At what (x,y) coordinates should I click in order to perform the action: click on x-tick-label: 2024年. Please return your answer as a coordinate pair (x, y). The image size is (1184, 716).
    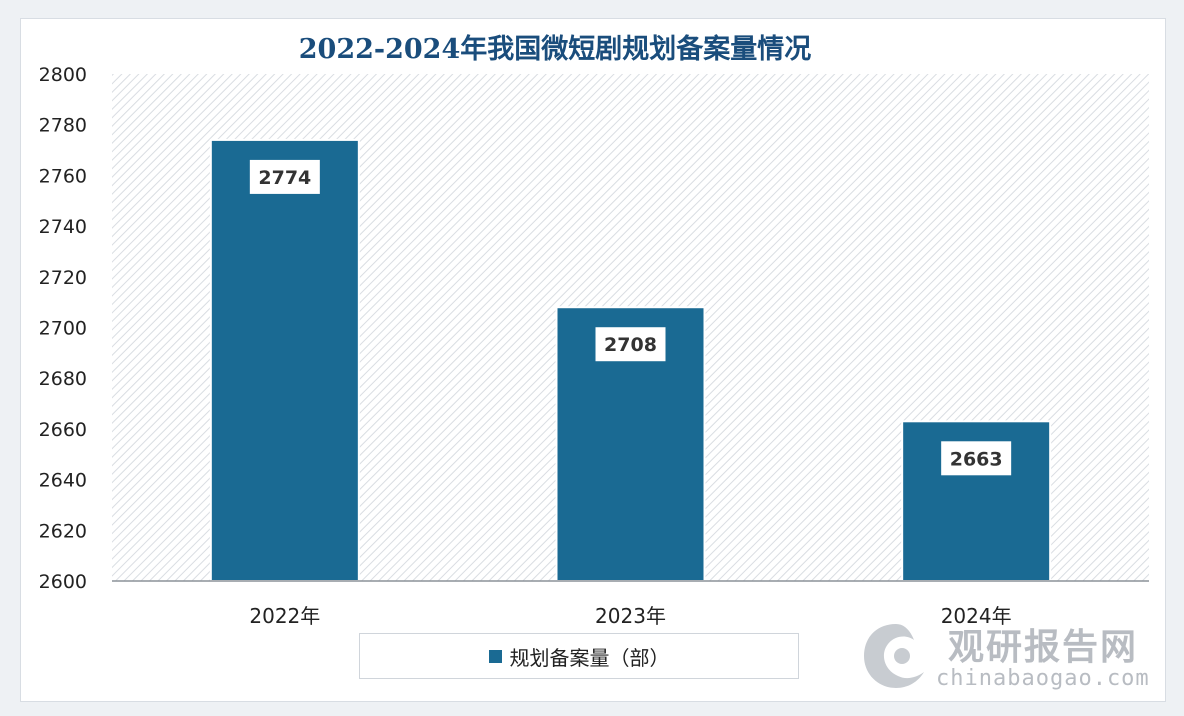
    Looking at the image, I should click on (976, 616).